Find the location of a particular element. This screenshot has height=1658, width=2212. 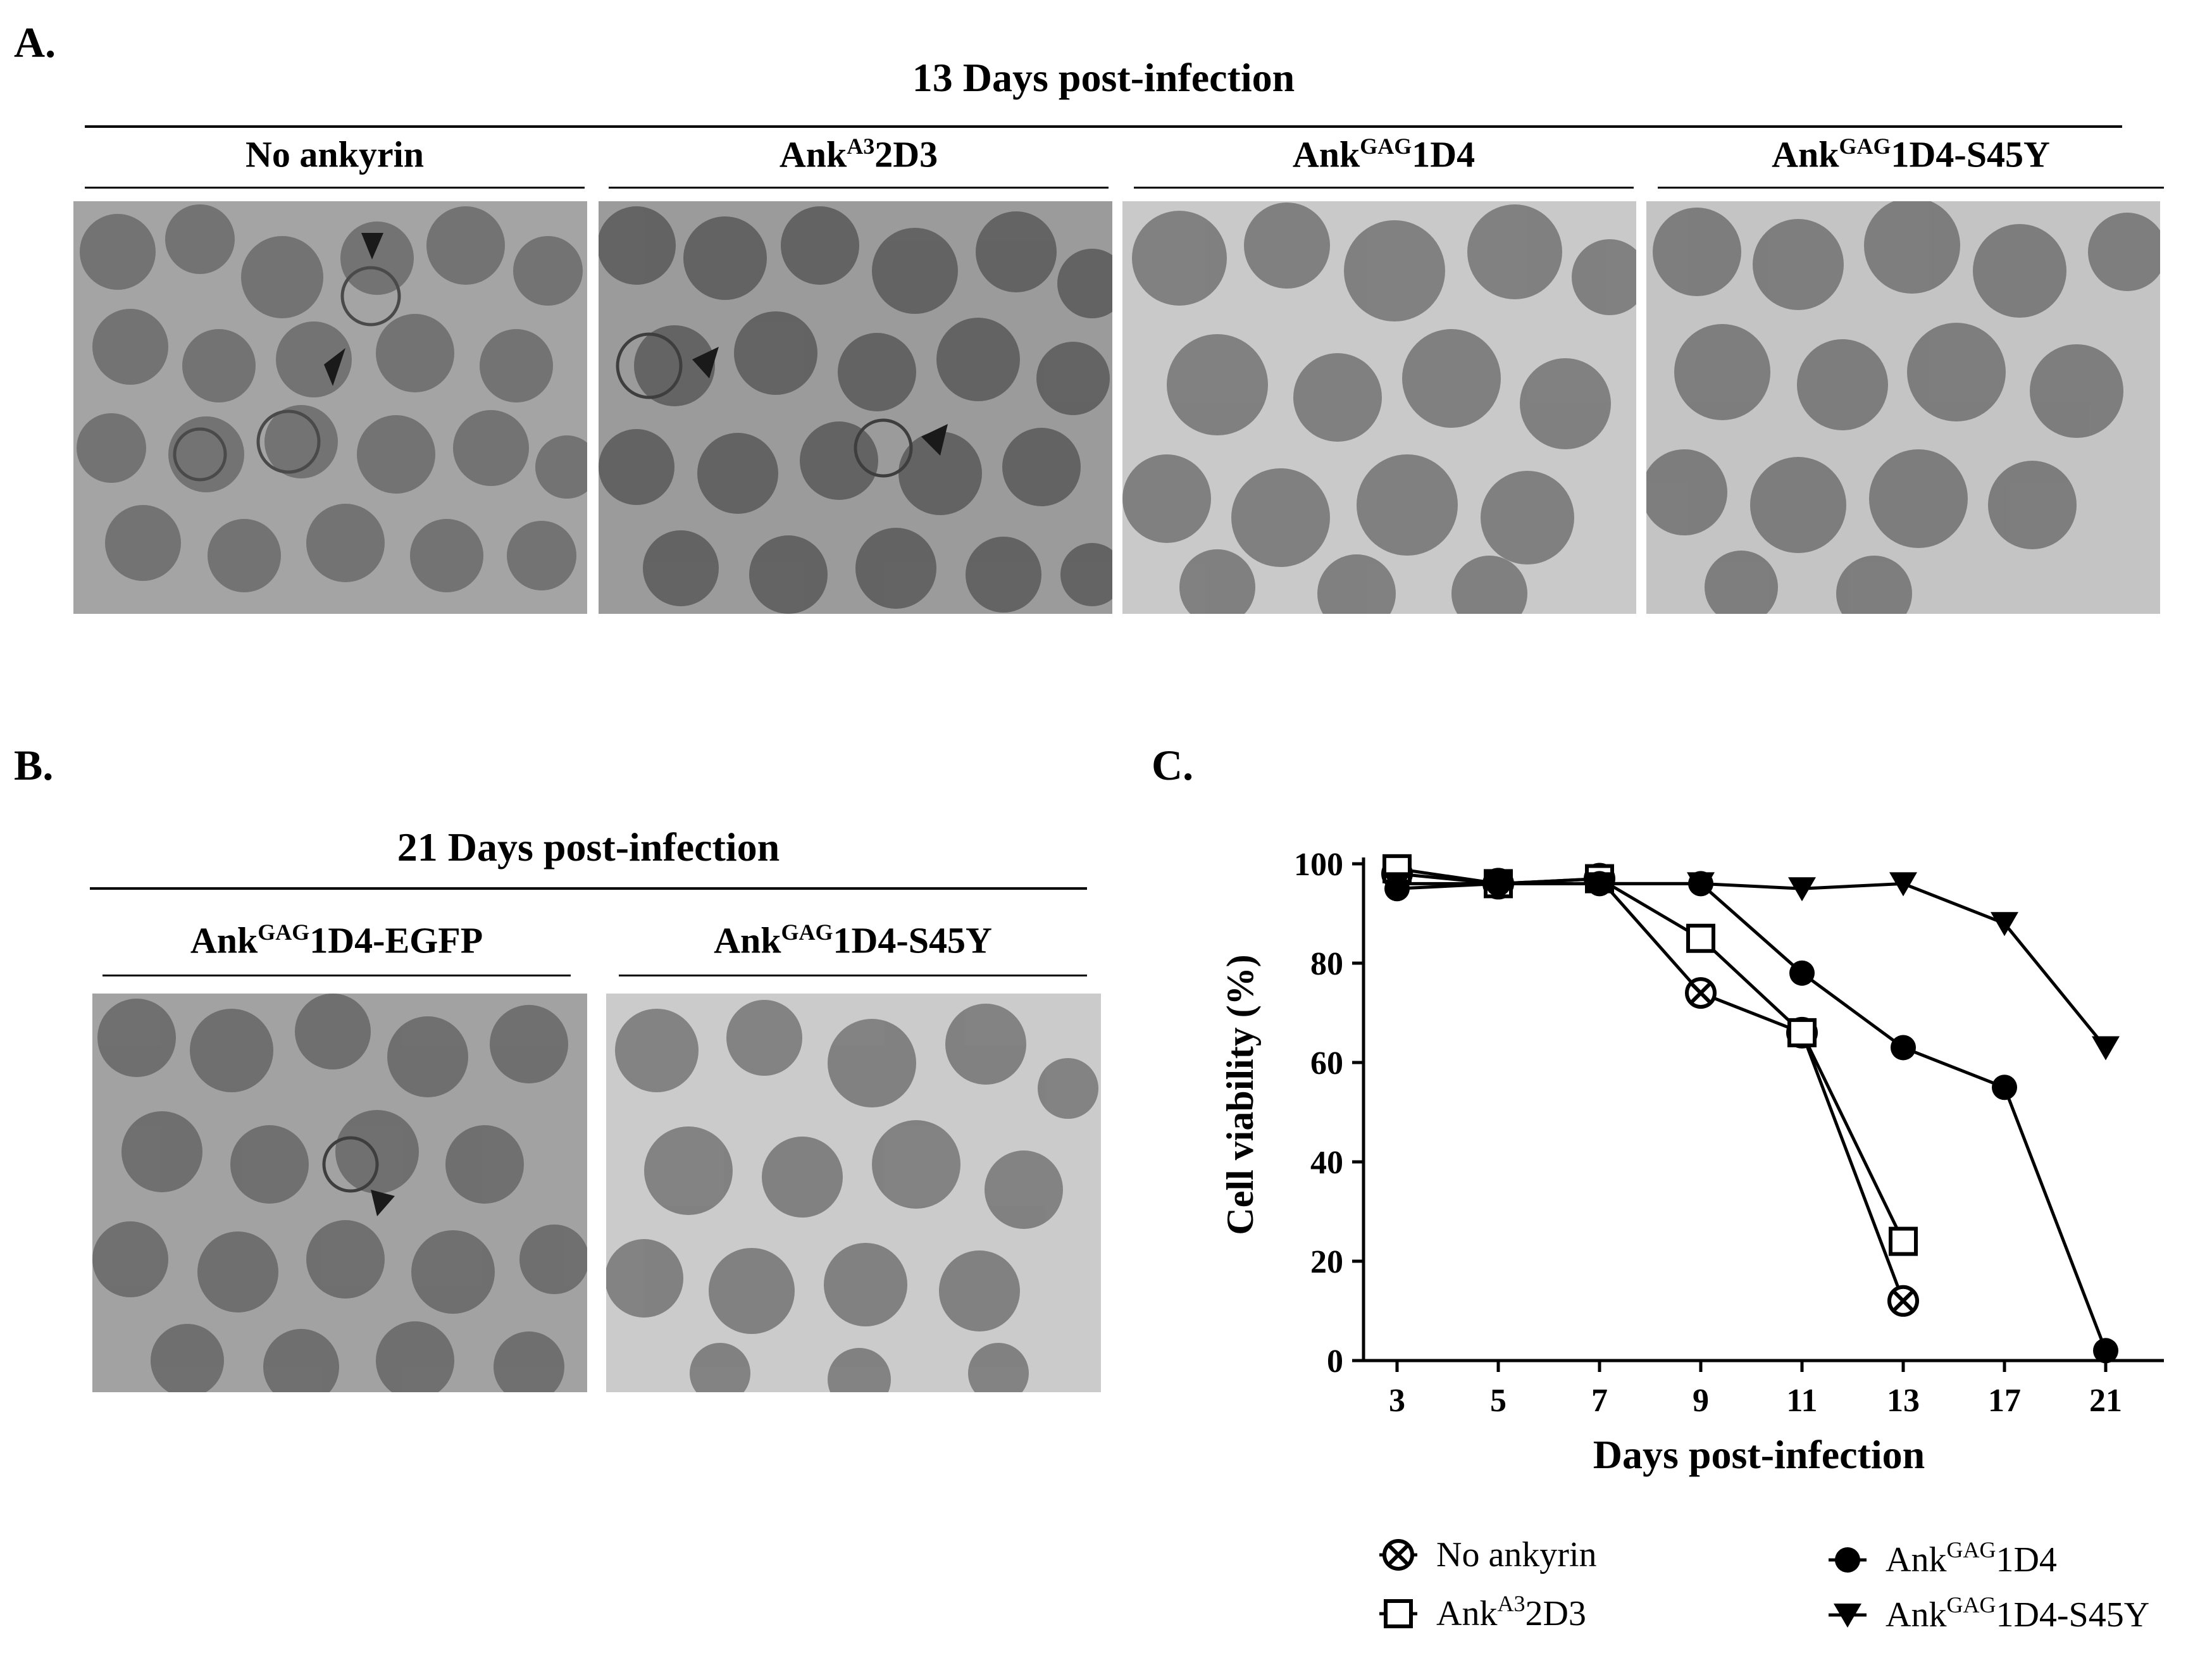

micrograph-no-ankyrin is located at coordinates (330, 408).